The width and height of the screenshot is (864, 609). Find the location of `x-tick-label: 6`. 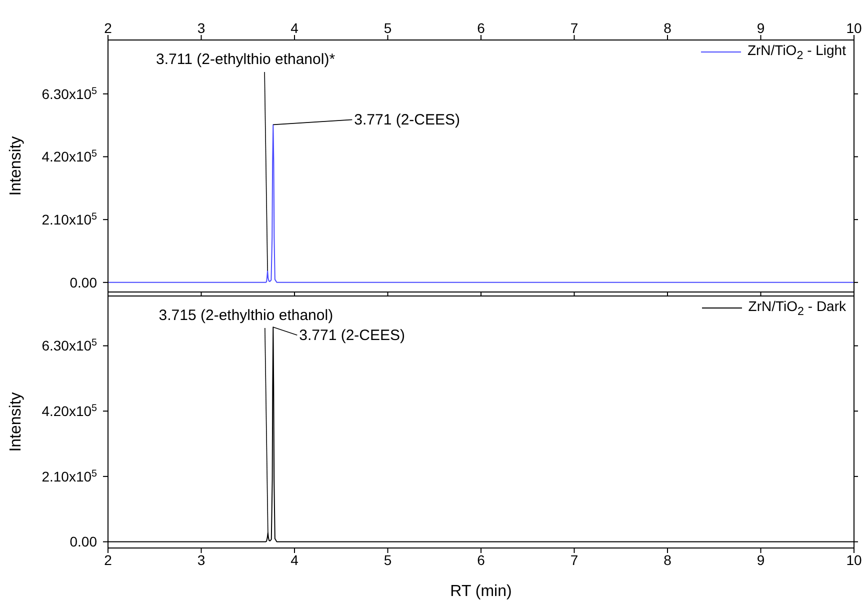

x-tick-label: 6 is located at coordinates (481, 560).